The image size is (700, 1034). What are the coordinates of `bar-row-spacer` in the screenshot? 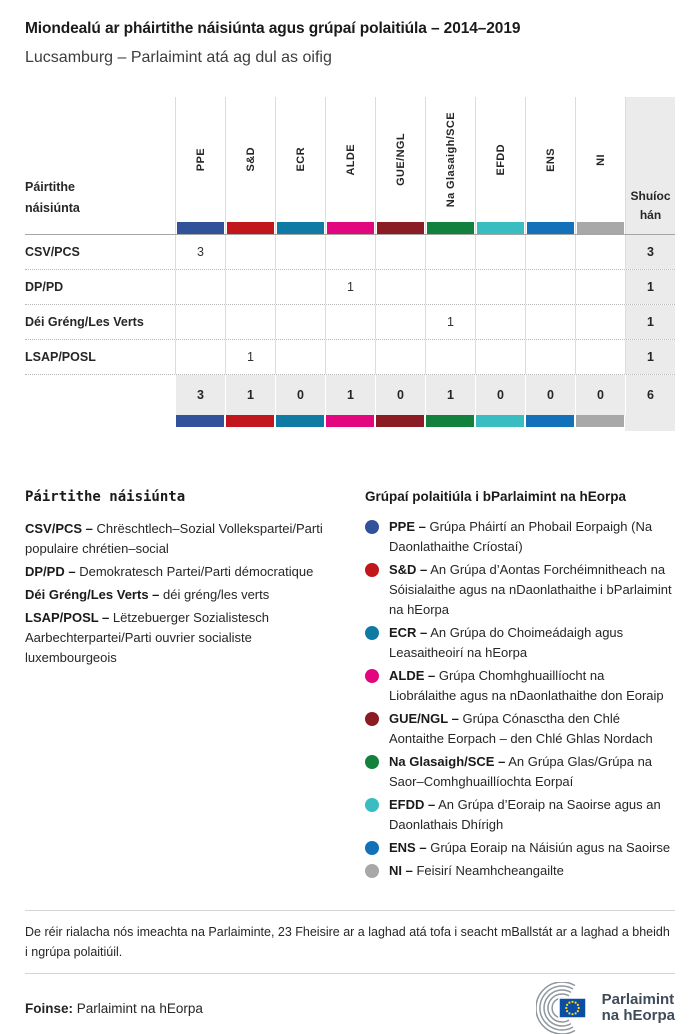 It's located at (100, 421).